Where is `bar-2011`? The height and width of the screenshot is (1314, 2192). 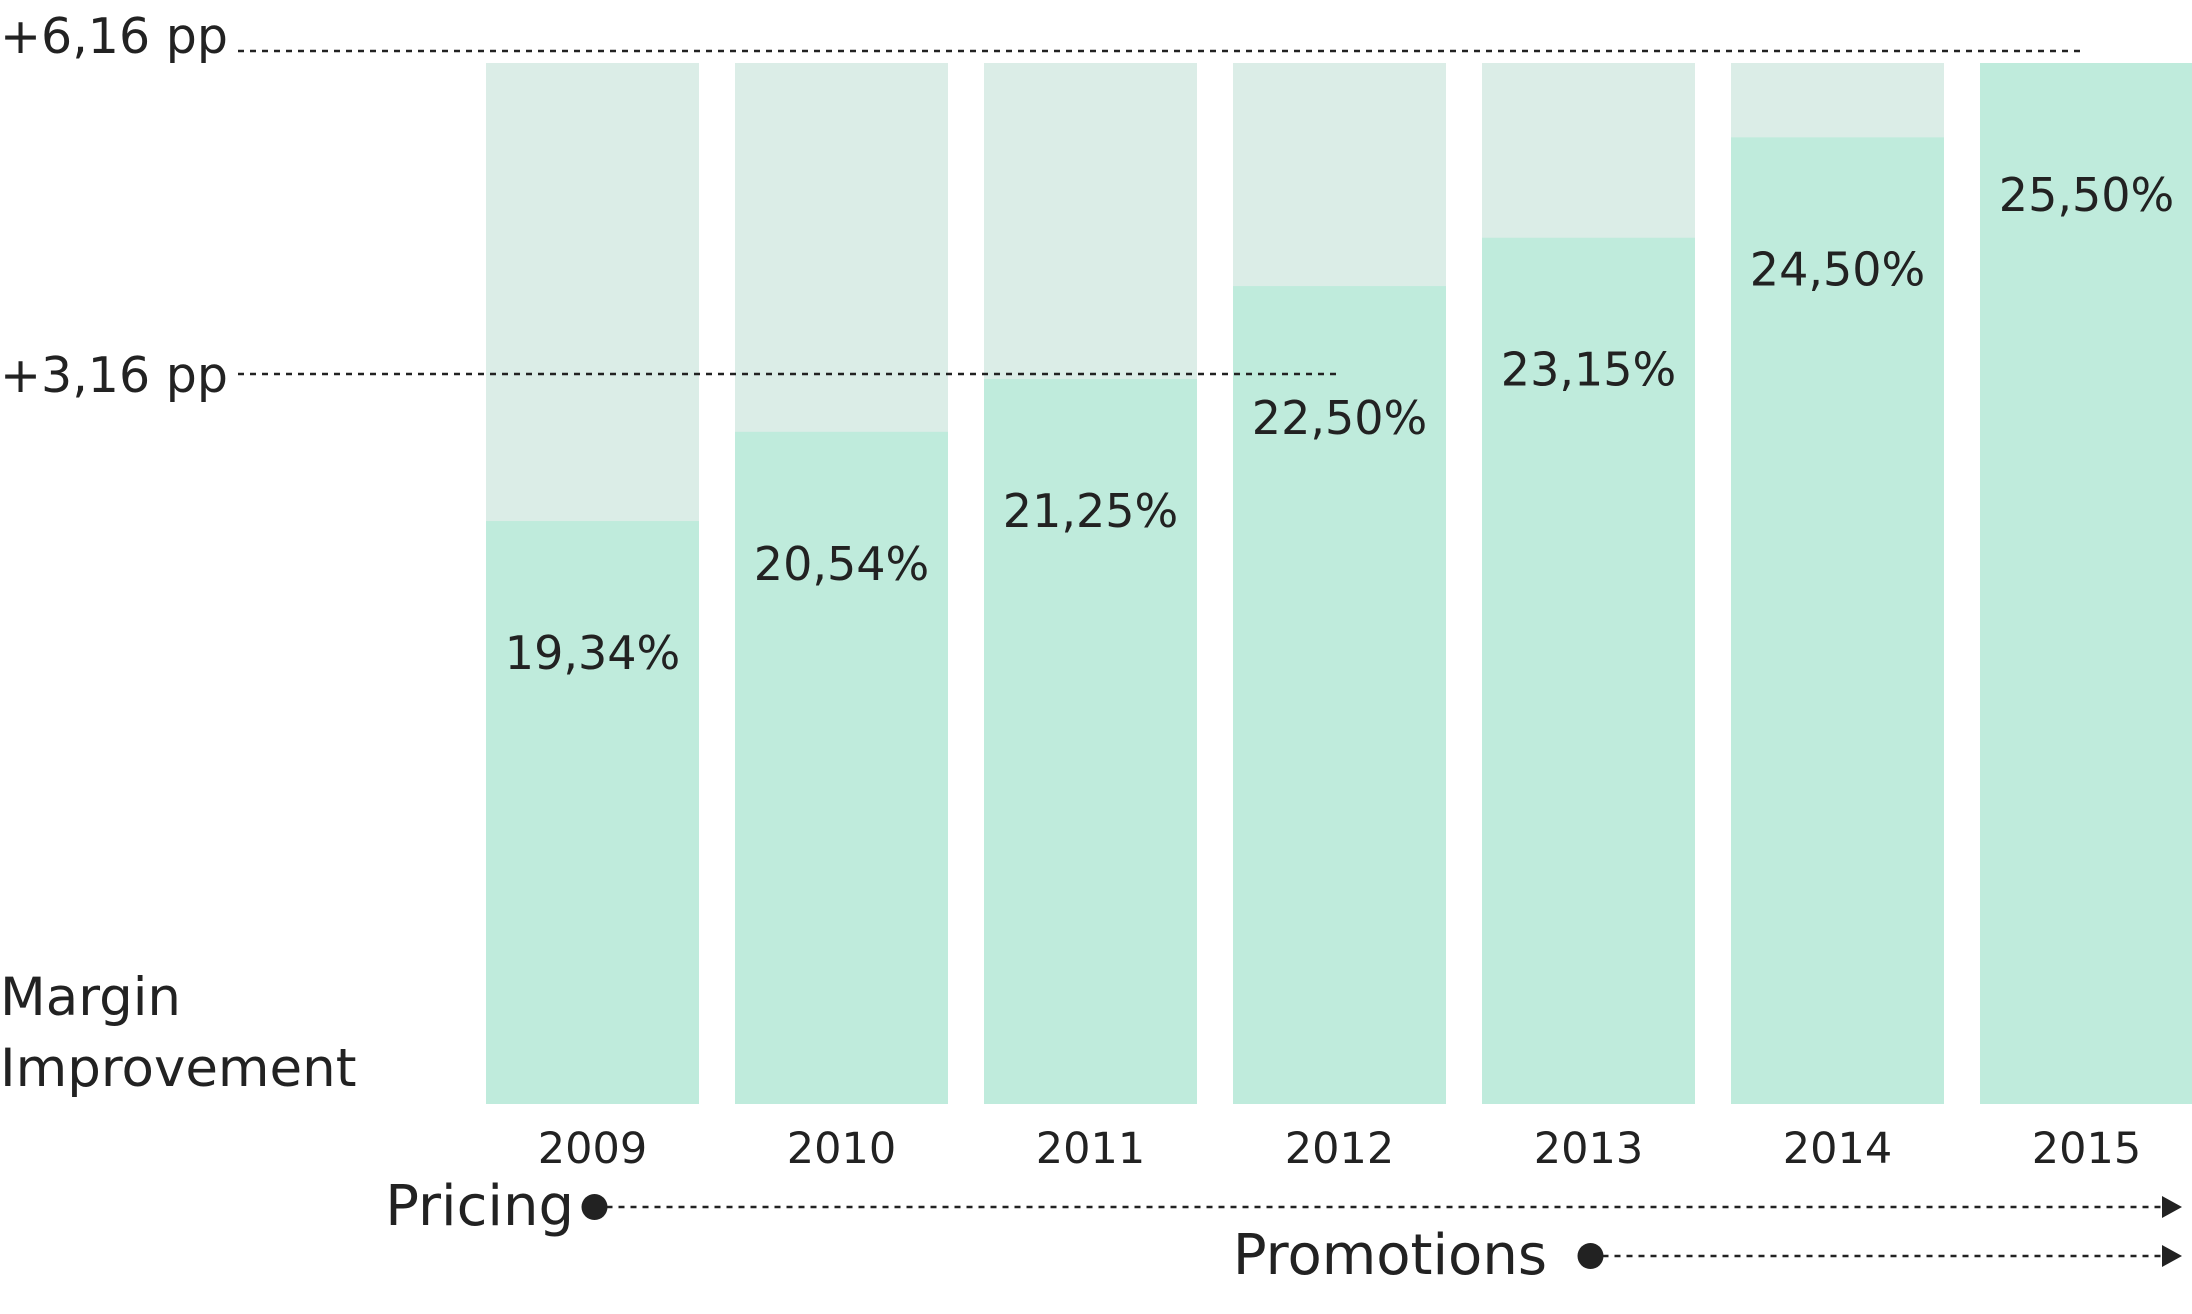
bar-2011 is located at coordinates (1090, 742).